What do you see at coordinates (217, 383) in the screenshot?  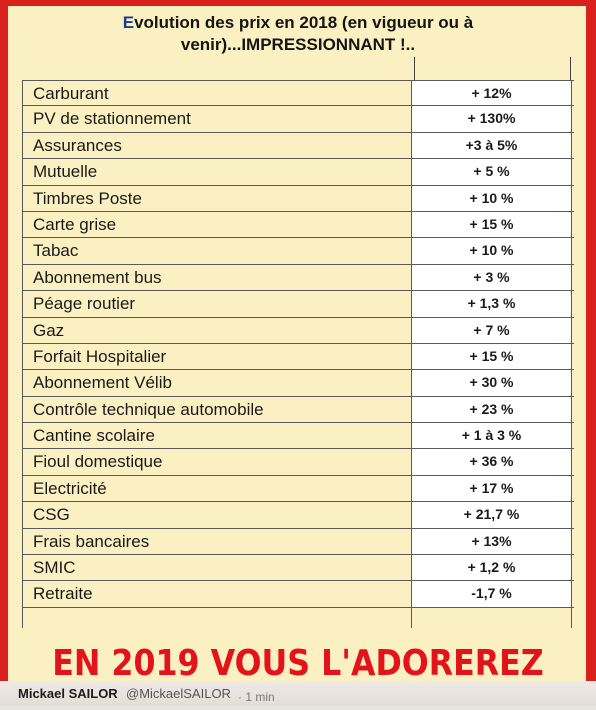 I see `row-label: Abonnement Vélib` at bounding box center [217, 383].